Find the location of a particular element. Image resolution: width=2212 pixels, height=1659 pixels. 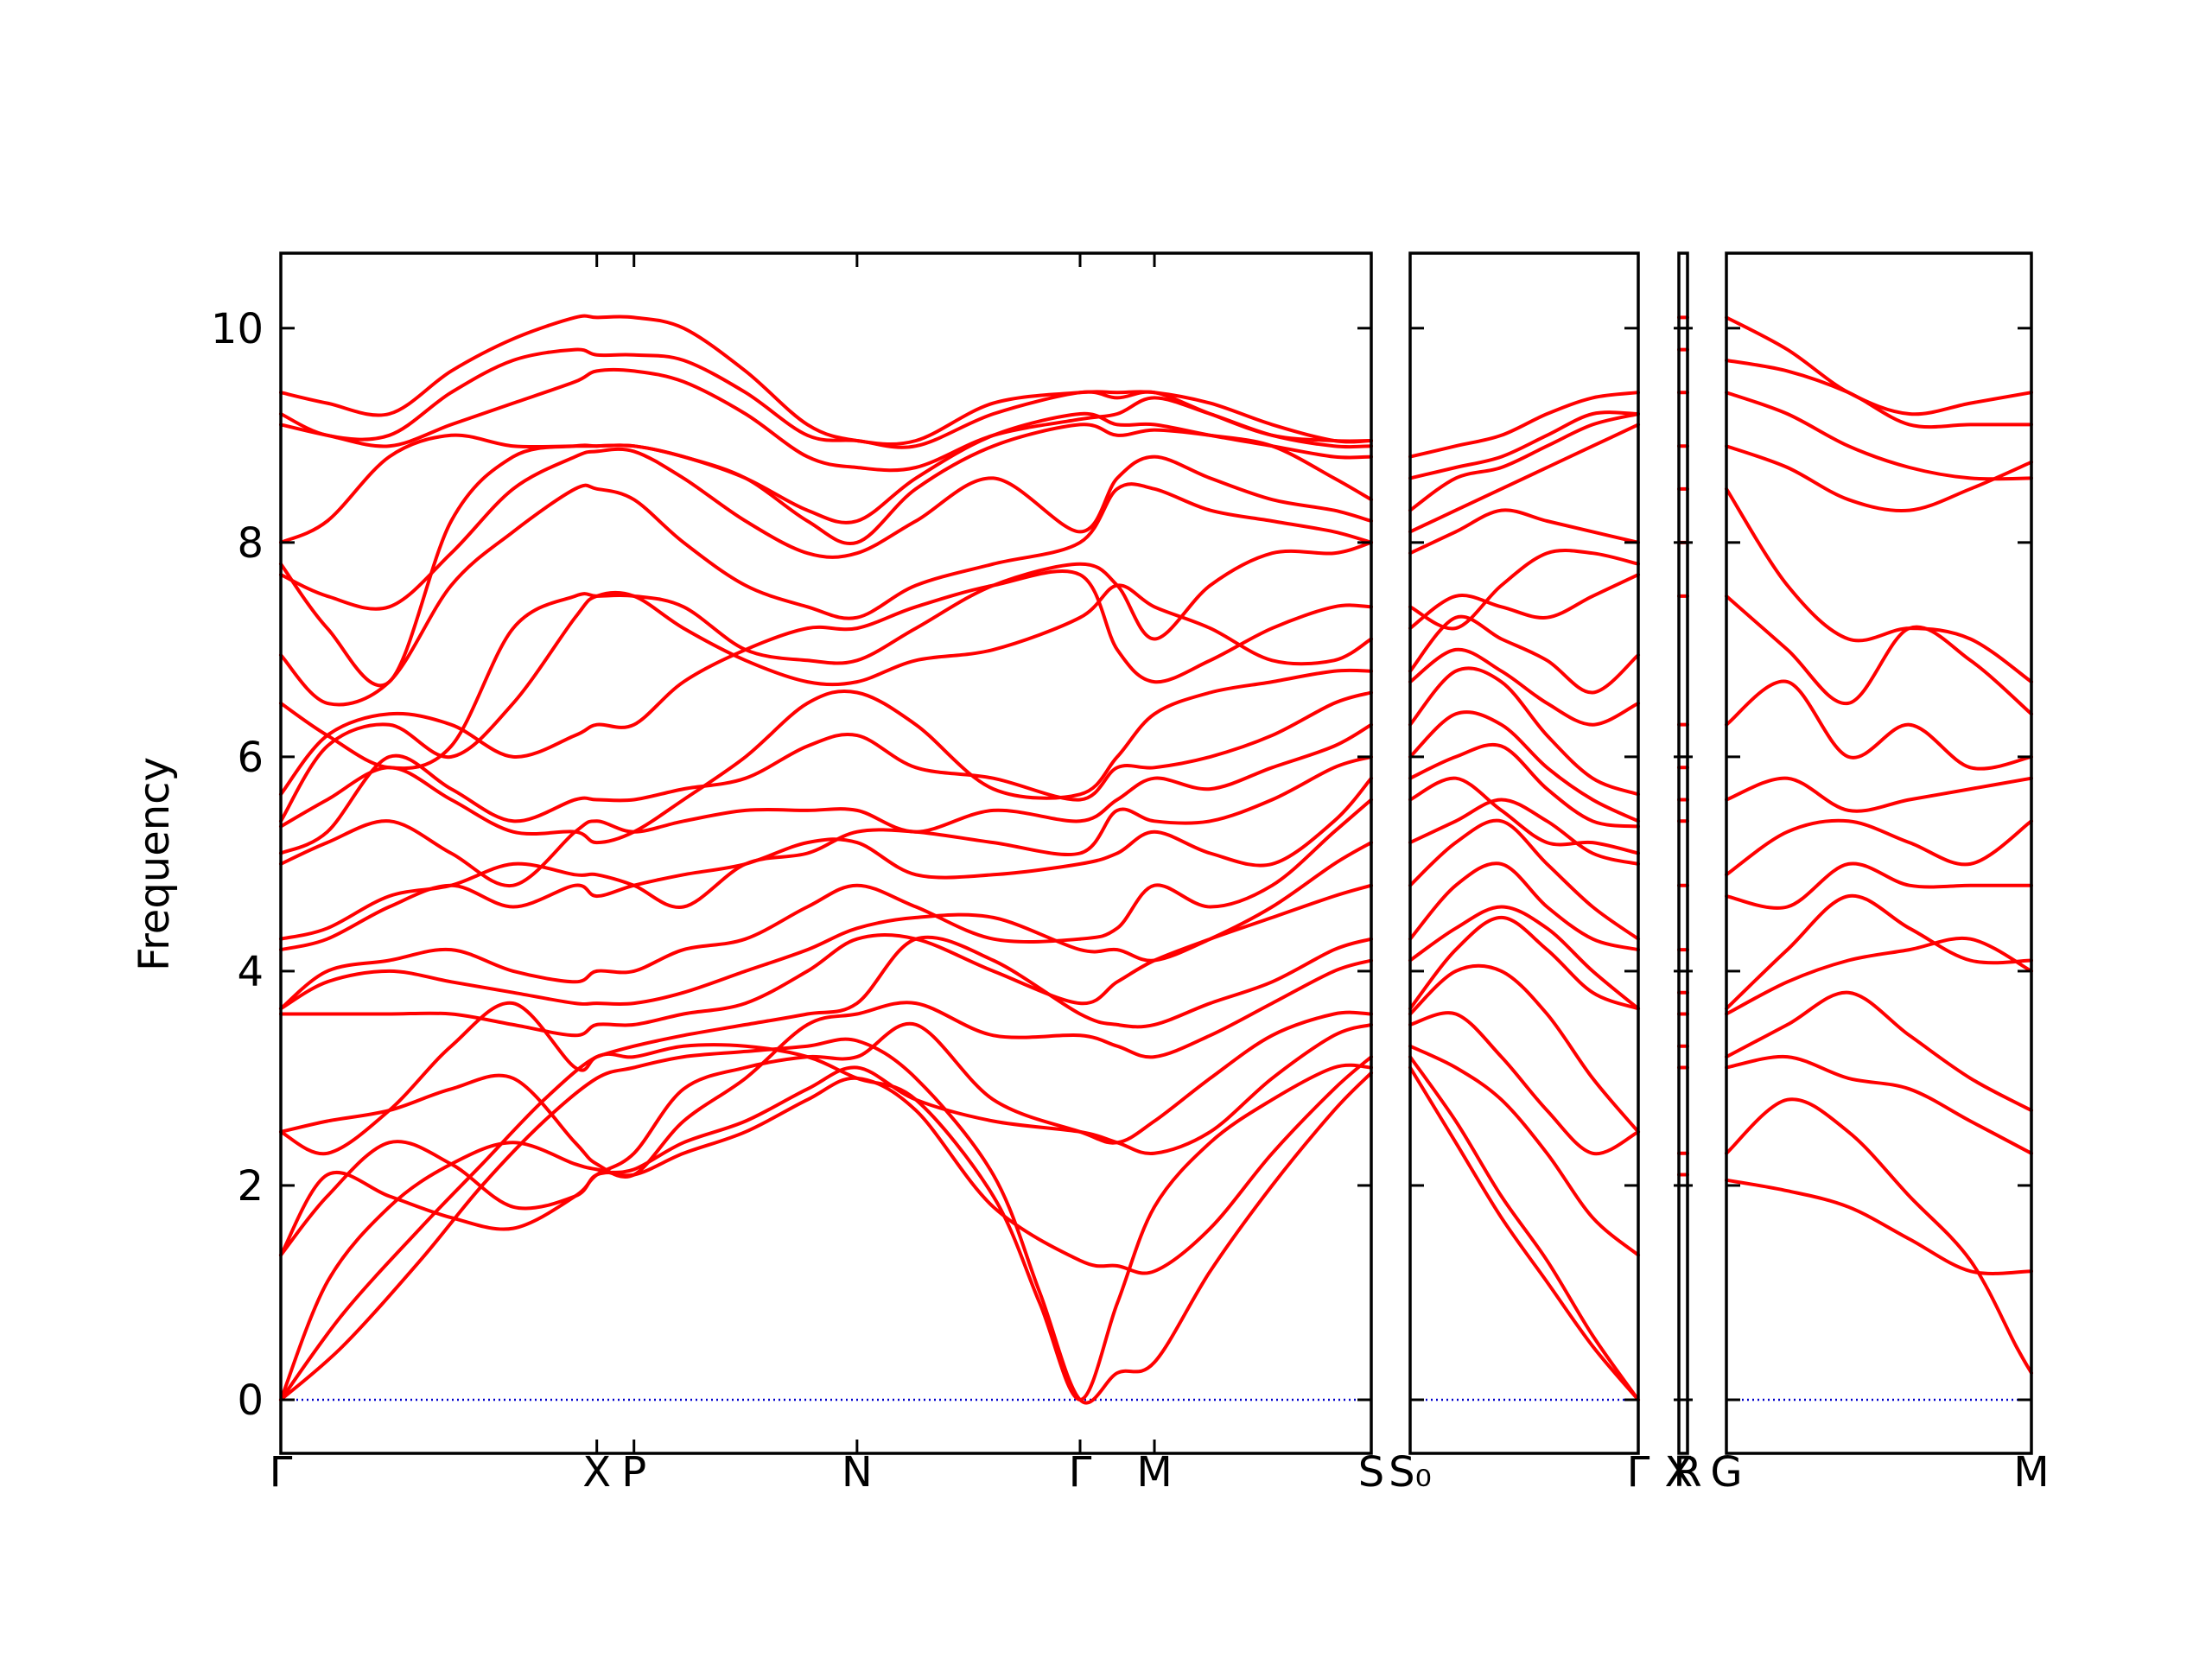

x-tick-label-X-R-1: X is located at coordinates (1679, 1472).